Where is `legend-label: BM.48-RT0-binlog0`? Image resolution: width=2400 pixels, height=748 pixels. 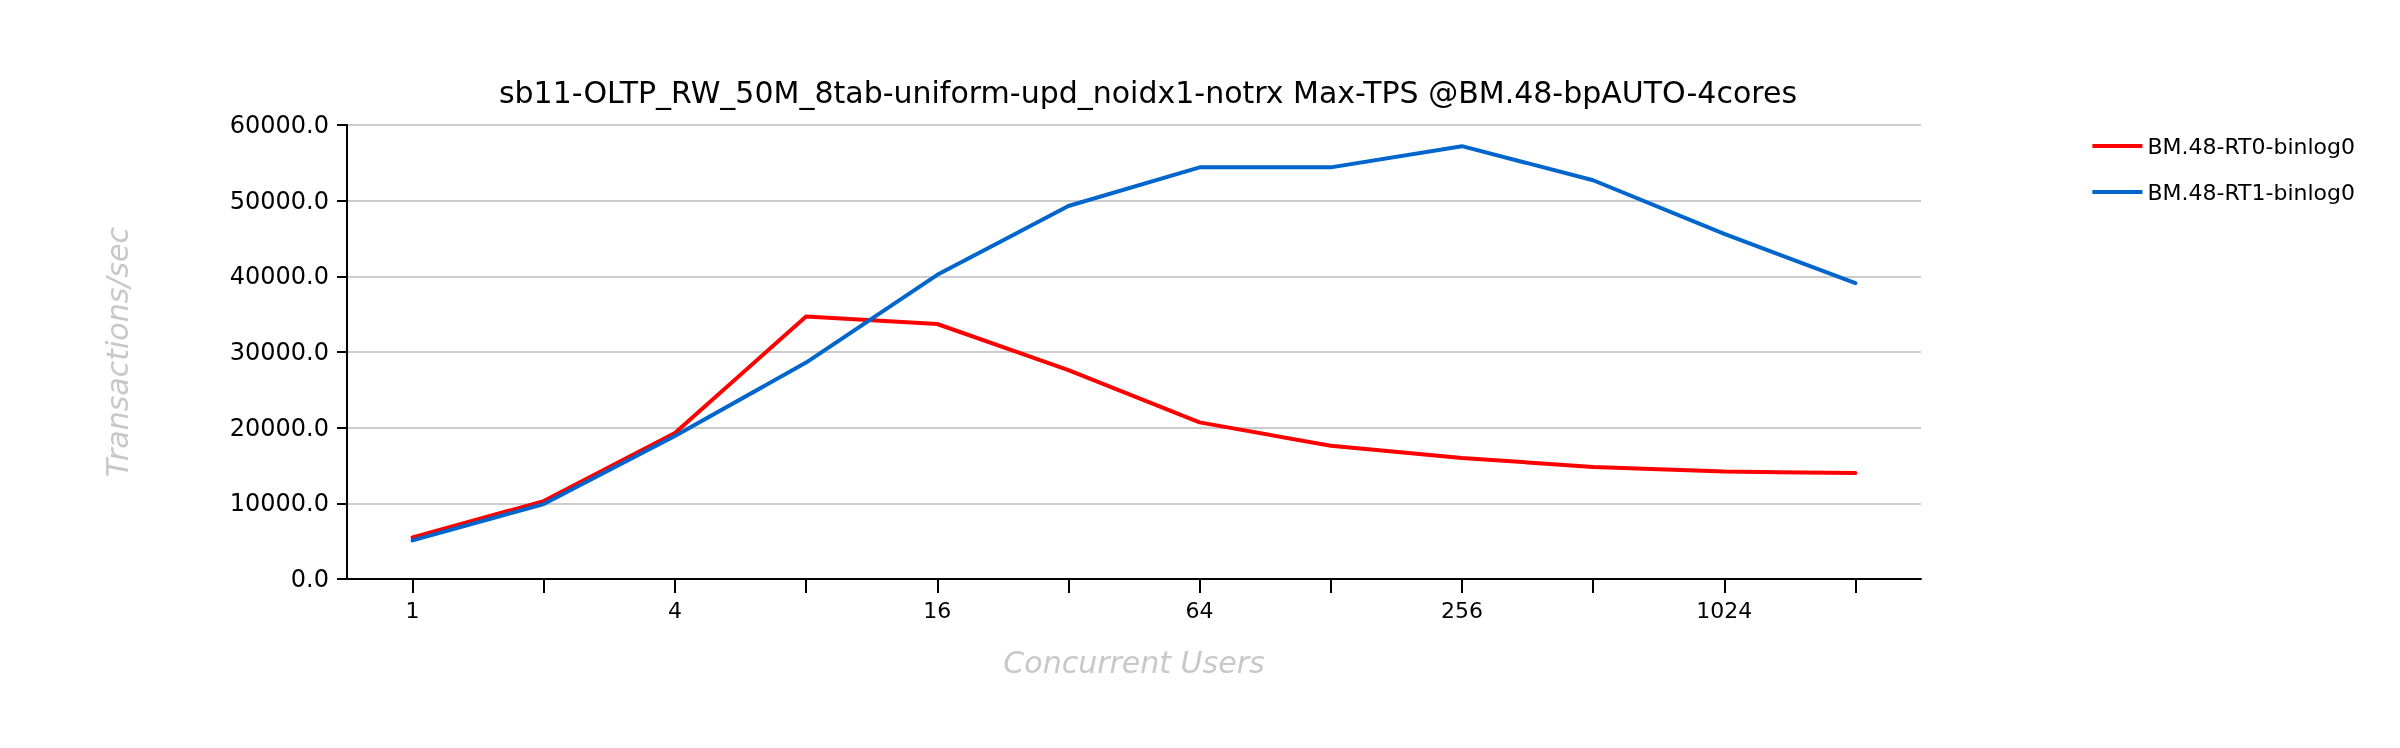
legend-label: BM.48-RT0-binlog0 is located at coordinates (2251, 146).